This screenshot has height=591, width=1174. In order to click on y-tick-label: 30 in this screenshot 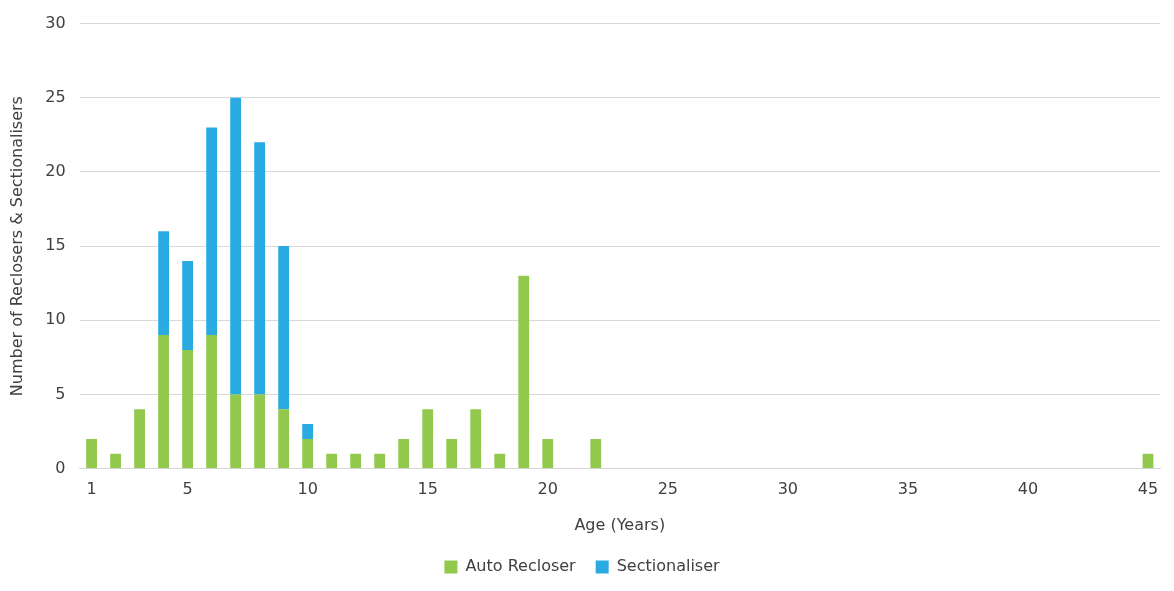, I will do `click(55, 22)`.